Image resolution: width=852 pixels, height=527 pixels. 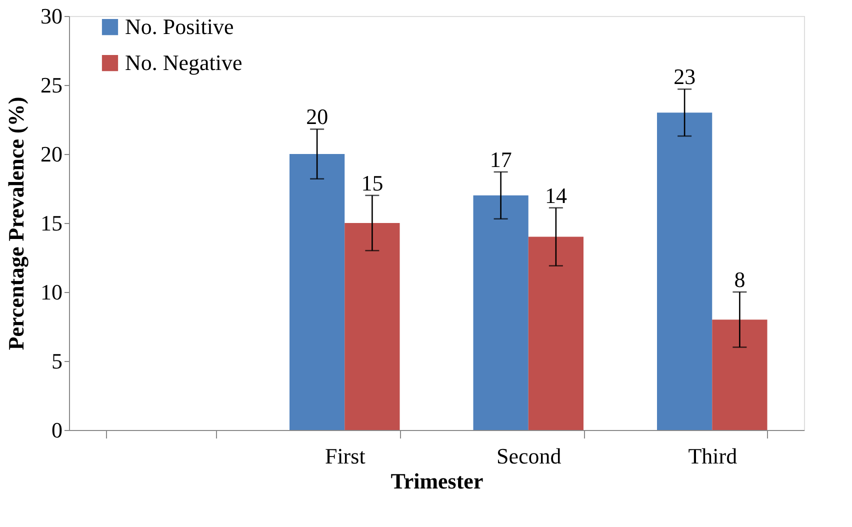 What do you see at coordinates (372, 183) in the screenshot?
I see `data-label: 15` at bounding box center [372, 183].